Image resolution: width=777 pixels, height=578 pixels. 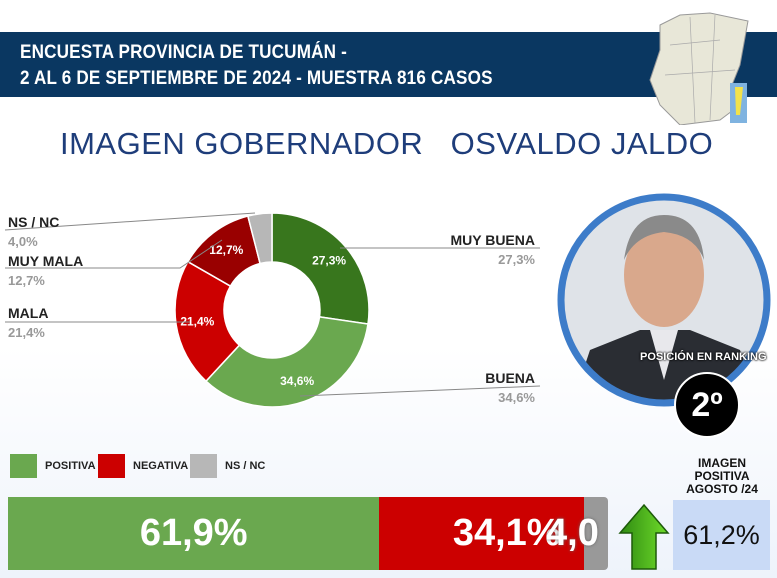 I want to click on ranking-label: POSICIÓN EN RANKING, so click(x=703, y=357).